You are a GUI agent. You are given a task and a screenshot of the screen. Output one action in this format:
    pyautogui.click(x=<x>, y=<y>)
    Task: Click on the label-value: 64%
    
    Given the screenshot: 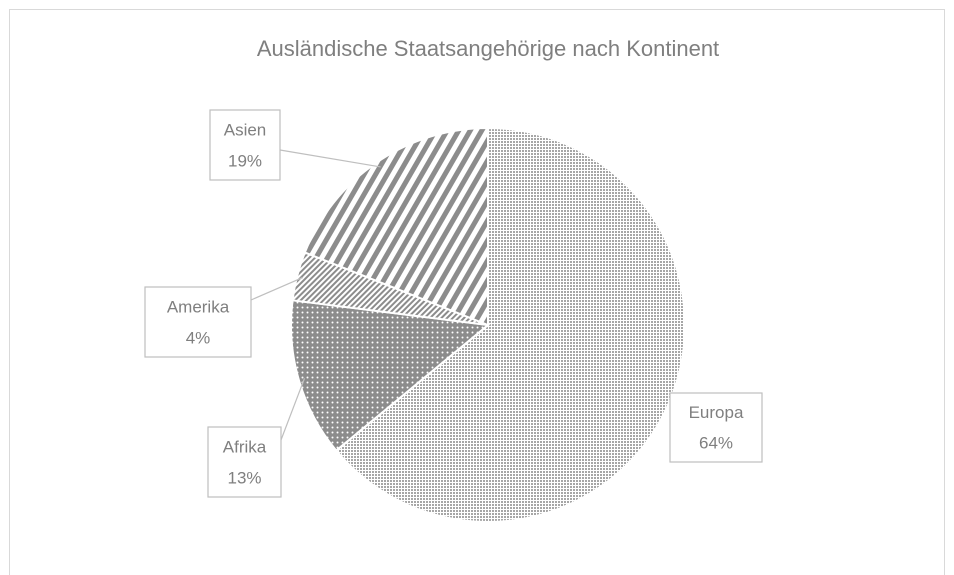 What is the action you would take?
    pyautogui.click(x=716, y=443)
    